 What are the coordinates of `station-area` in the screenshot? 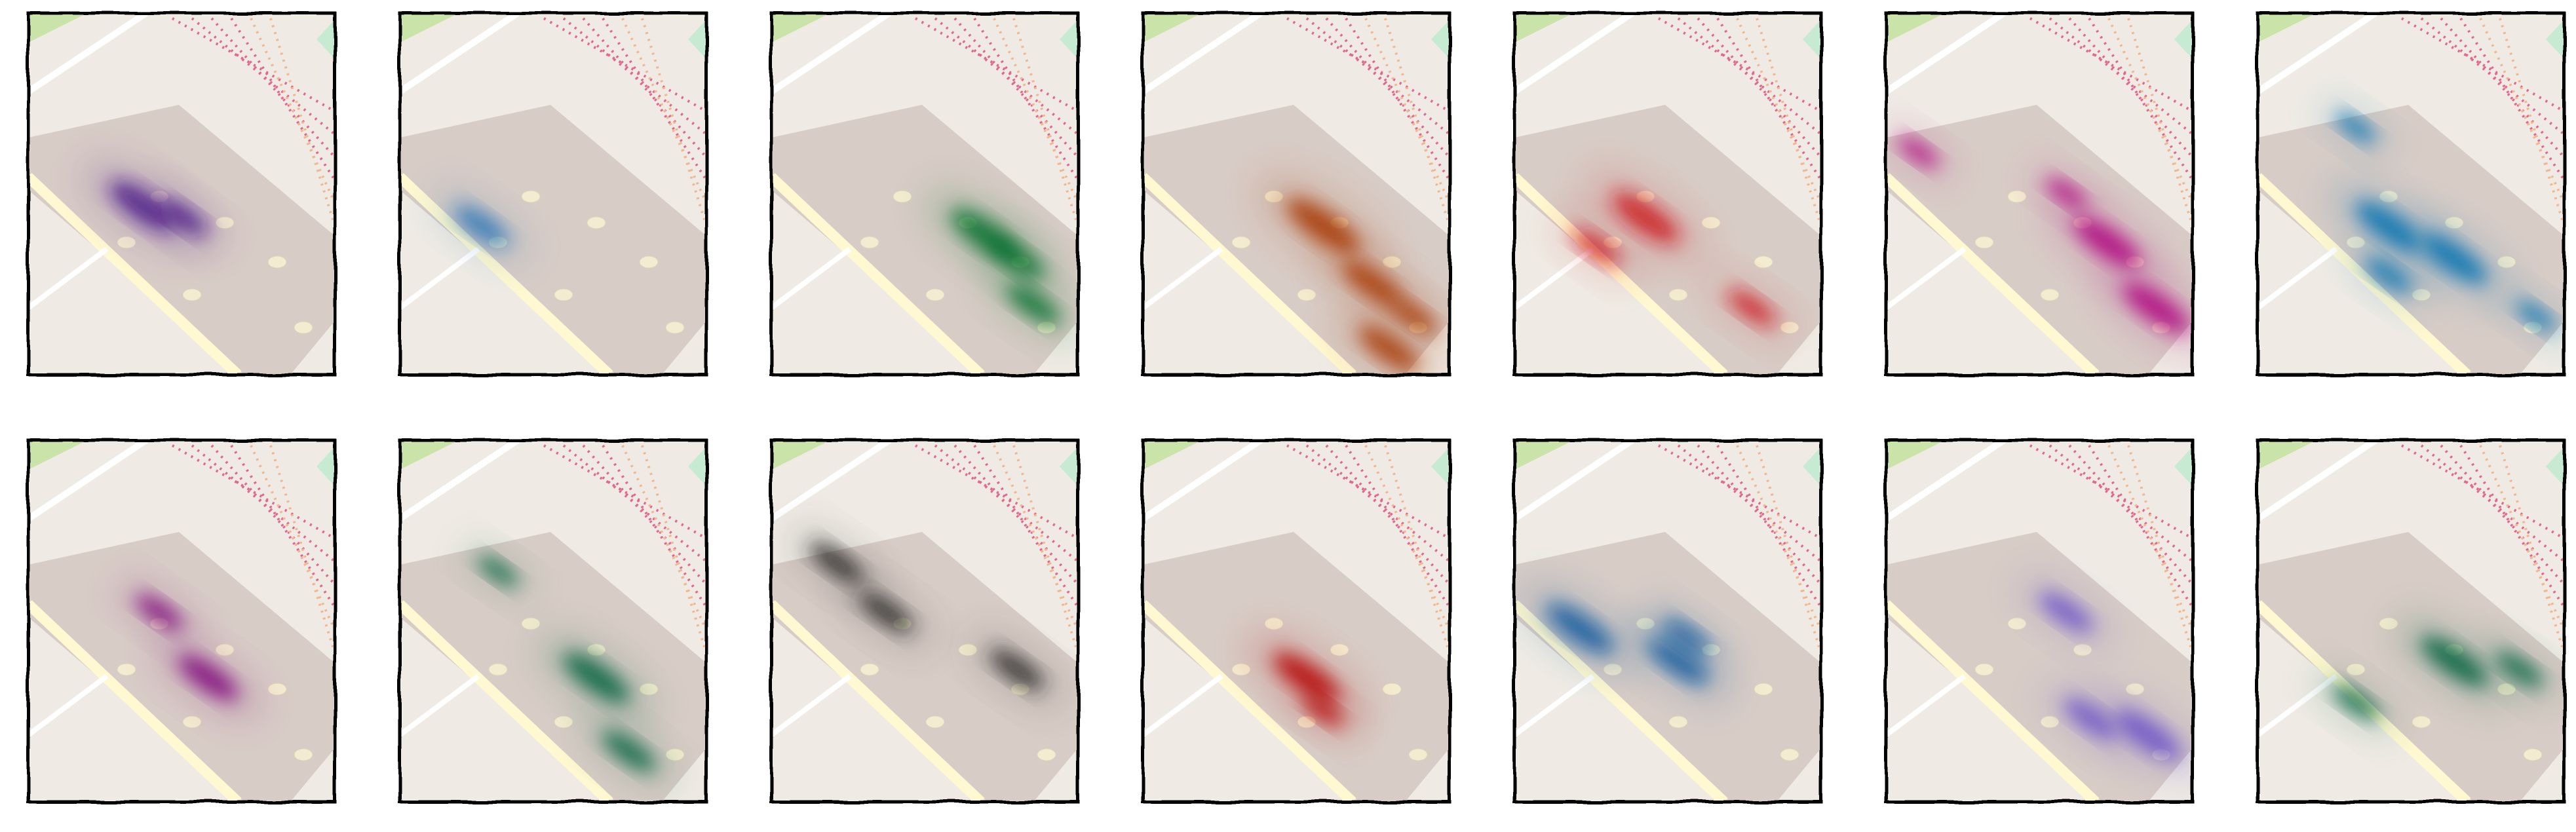 It's located at (2411, 667).